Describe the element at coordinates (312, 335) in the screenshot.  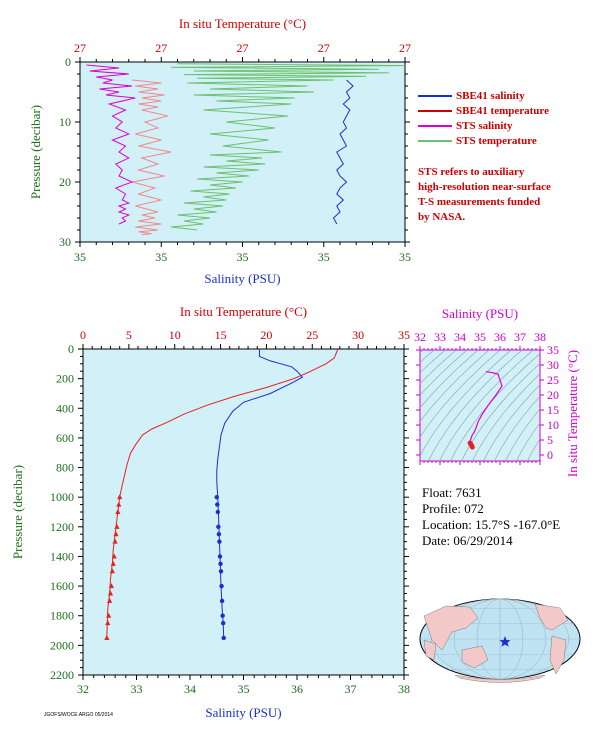
I see `top-tick-label: 25` at that location.